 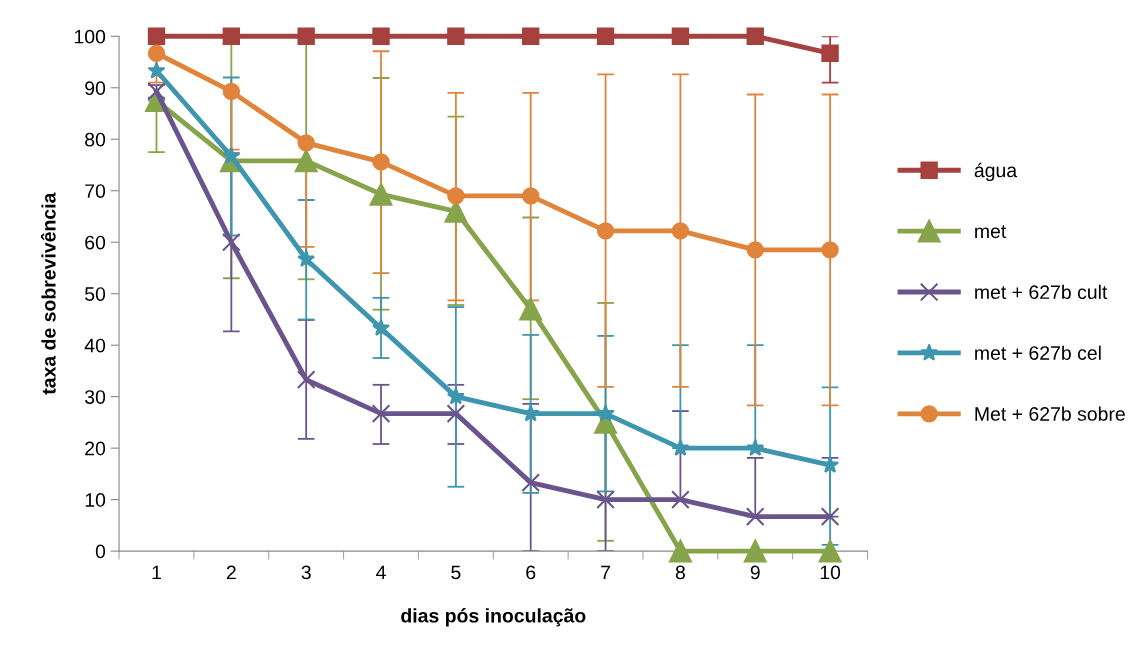 I want to click on x-tick-label: 1, so click(x=156, y=572).